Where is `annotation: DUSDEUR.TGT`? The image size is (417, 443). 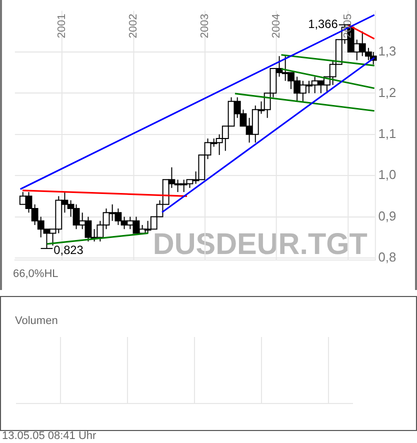
annotation: DUSDEUR.TGT is located at coordinates (260, 245).